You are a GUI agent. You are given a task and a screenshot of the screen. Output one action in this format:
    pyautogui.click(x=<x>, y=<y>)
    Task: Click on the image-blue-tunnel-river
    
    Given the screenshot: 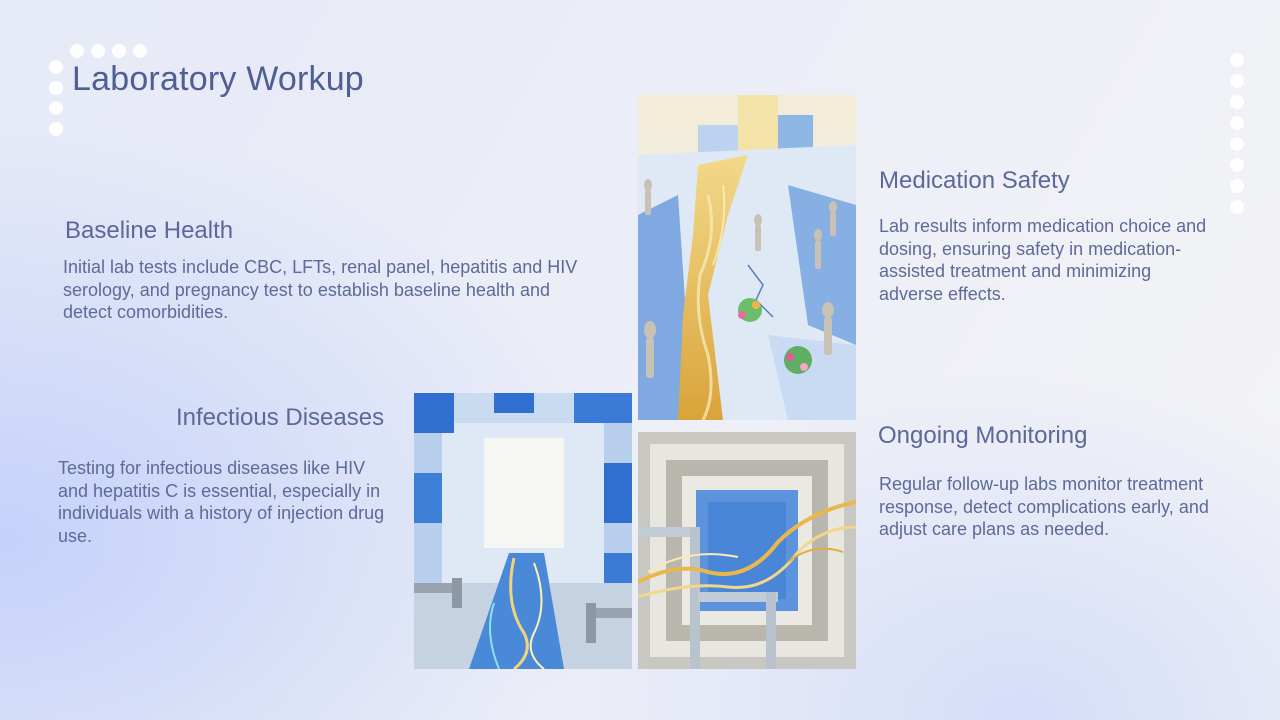 What is the action you would take?
    pyautogui.click(x=523, y=531)
    